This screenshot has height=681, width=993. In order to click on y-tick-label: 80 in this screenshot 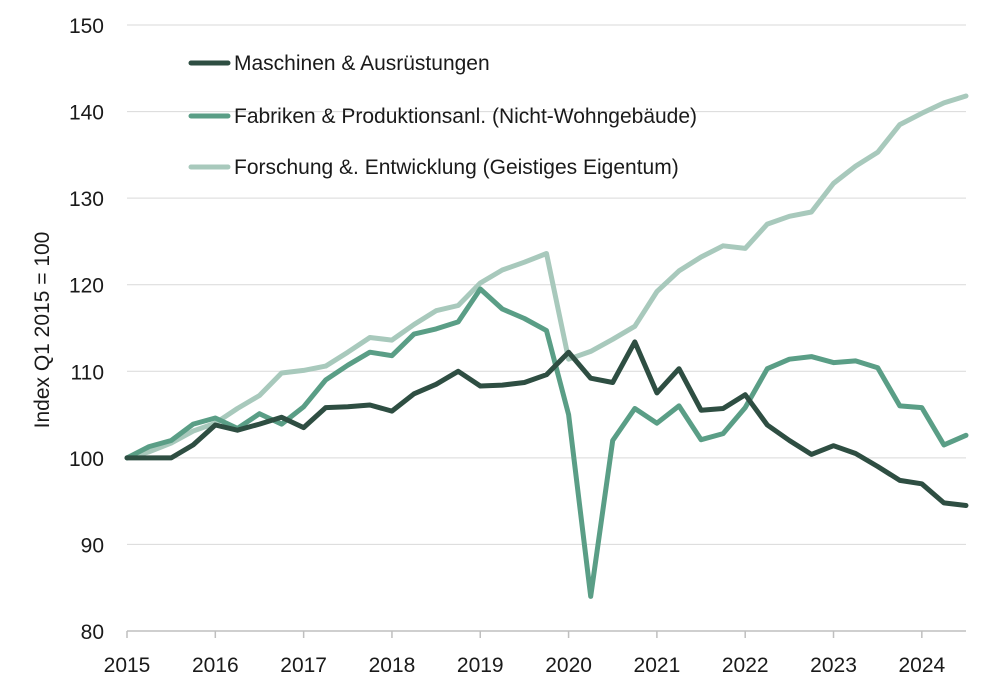, I will do `click(92, 632)`.